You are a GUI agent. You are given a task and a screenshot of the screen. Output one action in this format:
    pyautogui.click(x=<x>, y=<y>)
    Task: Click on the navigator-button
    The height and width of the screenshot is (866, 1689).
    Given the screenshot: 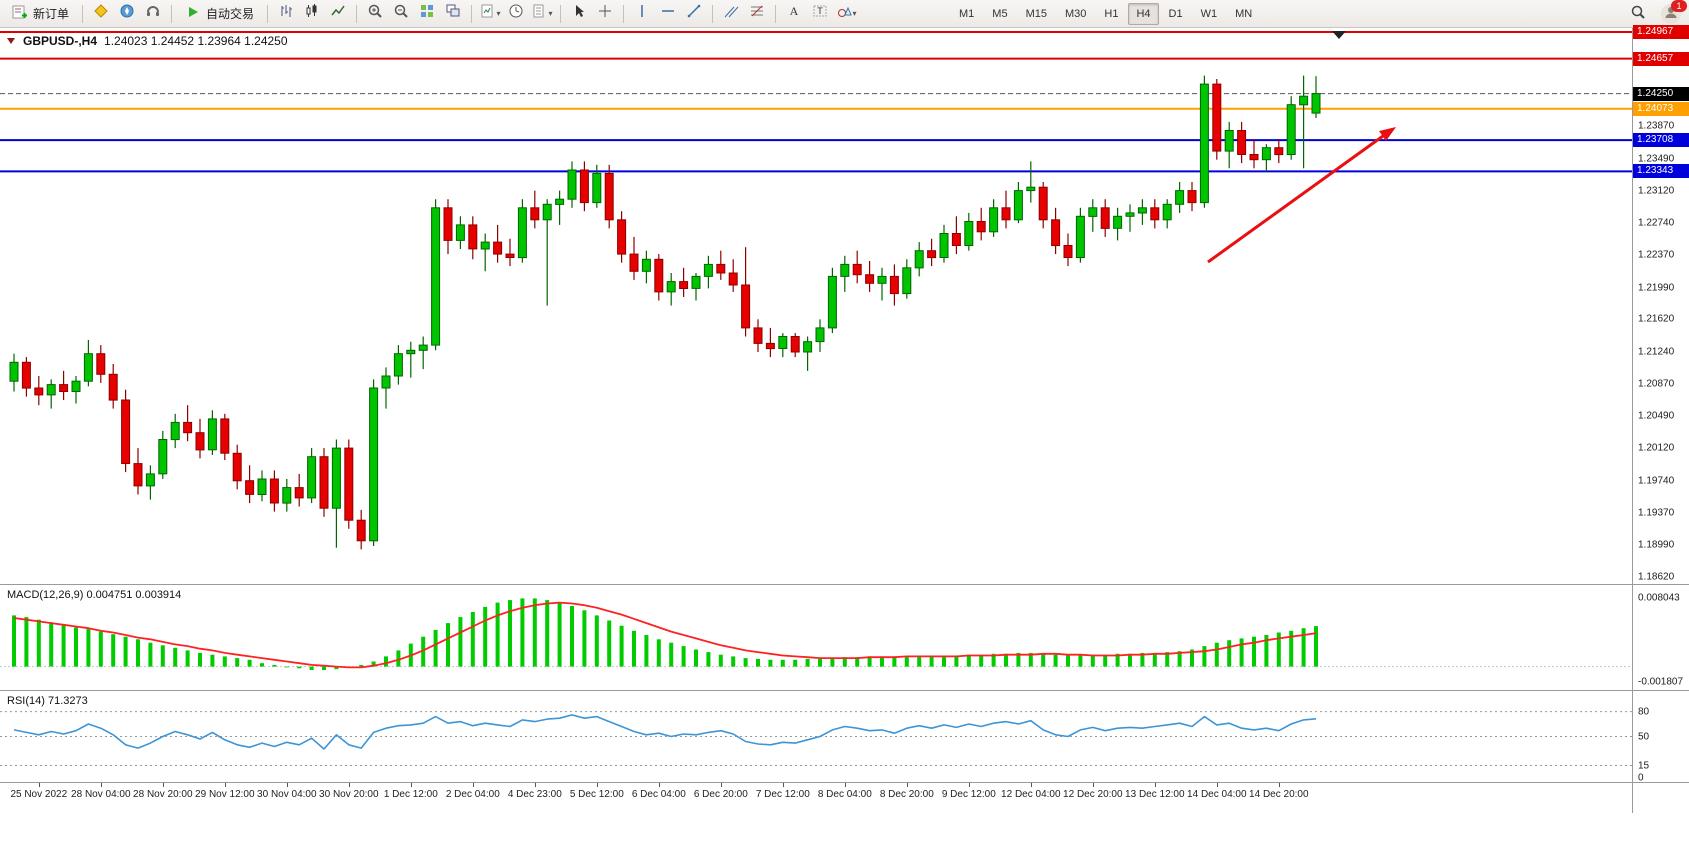 What is the action you would take?
    pyautogui.click(x=127, y=14)
    